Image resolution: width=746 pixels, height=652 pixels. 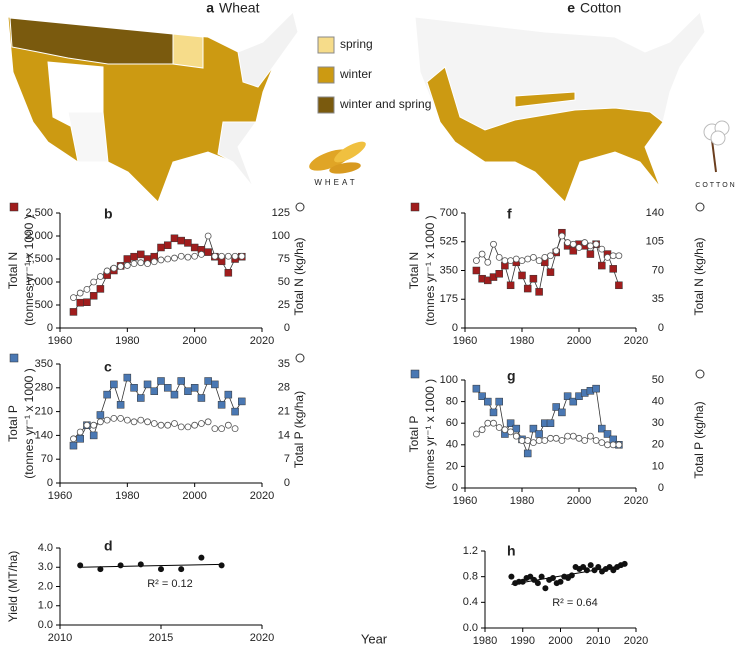 What do you see at coordinates (522, 341) in the screenshot?
I see `x-tick-label: 1980` at bounding box center [522, 341].